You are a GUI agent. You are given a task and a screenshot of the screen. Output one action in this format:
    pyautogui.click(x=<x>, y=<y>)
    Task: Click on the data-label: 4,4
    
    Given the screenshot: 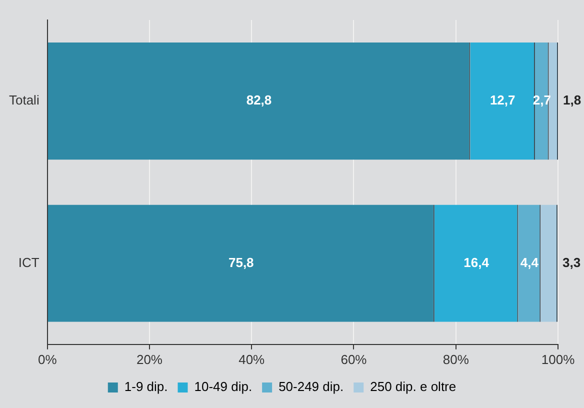 What is the action you would take?
    pyautogui.click(x=530, y=262)
    